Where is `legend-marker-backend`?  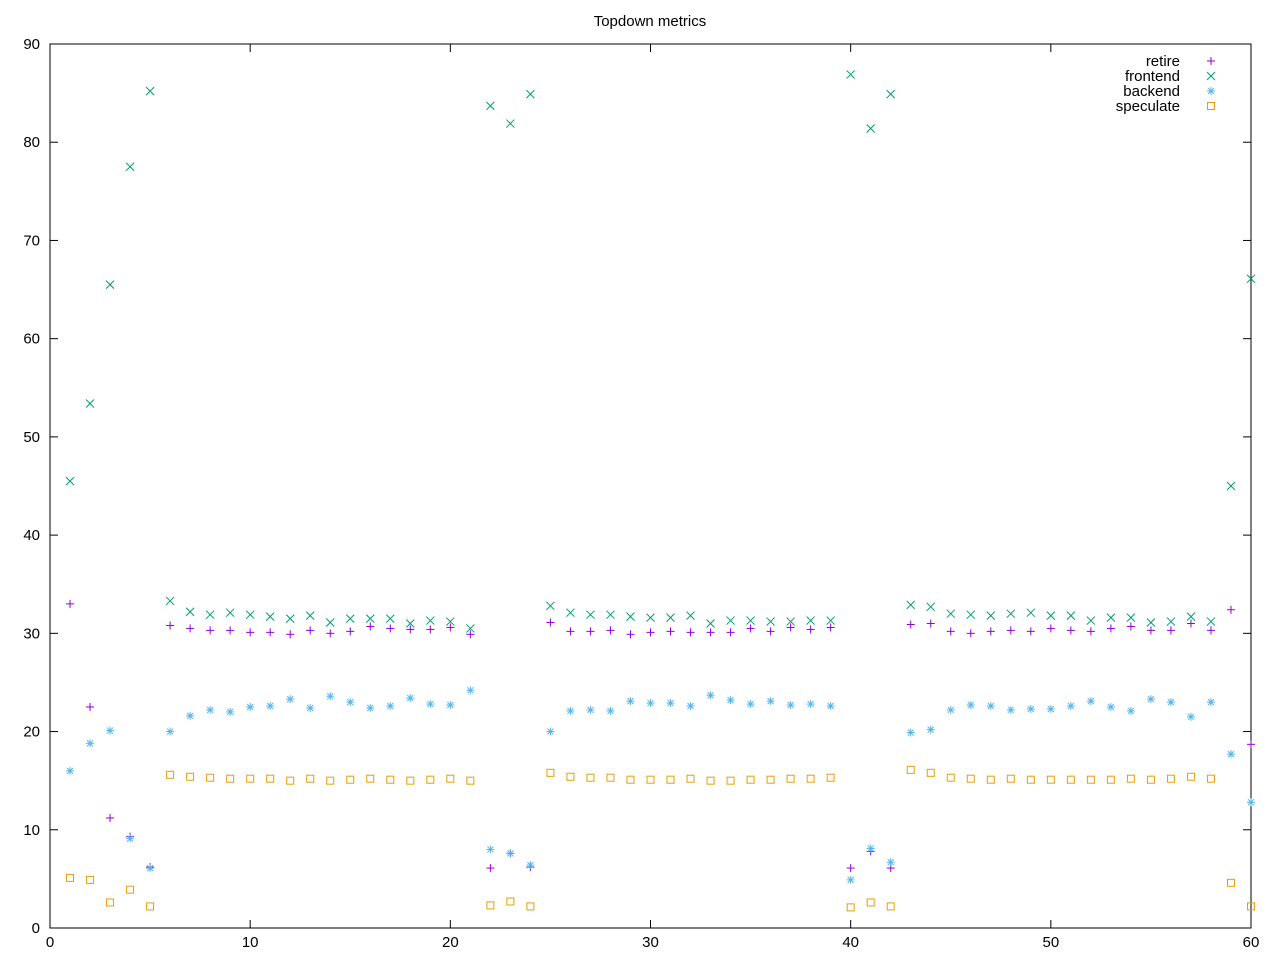 legend-marker-backend is located at coordinates (1211, 91).